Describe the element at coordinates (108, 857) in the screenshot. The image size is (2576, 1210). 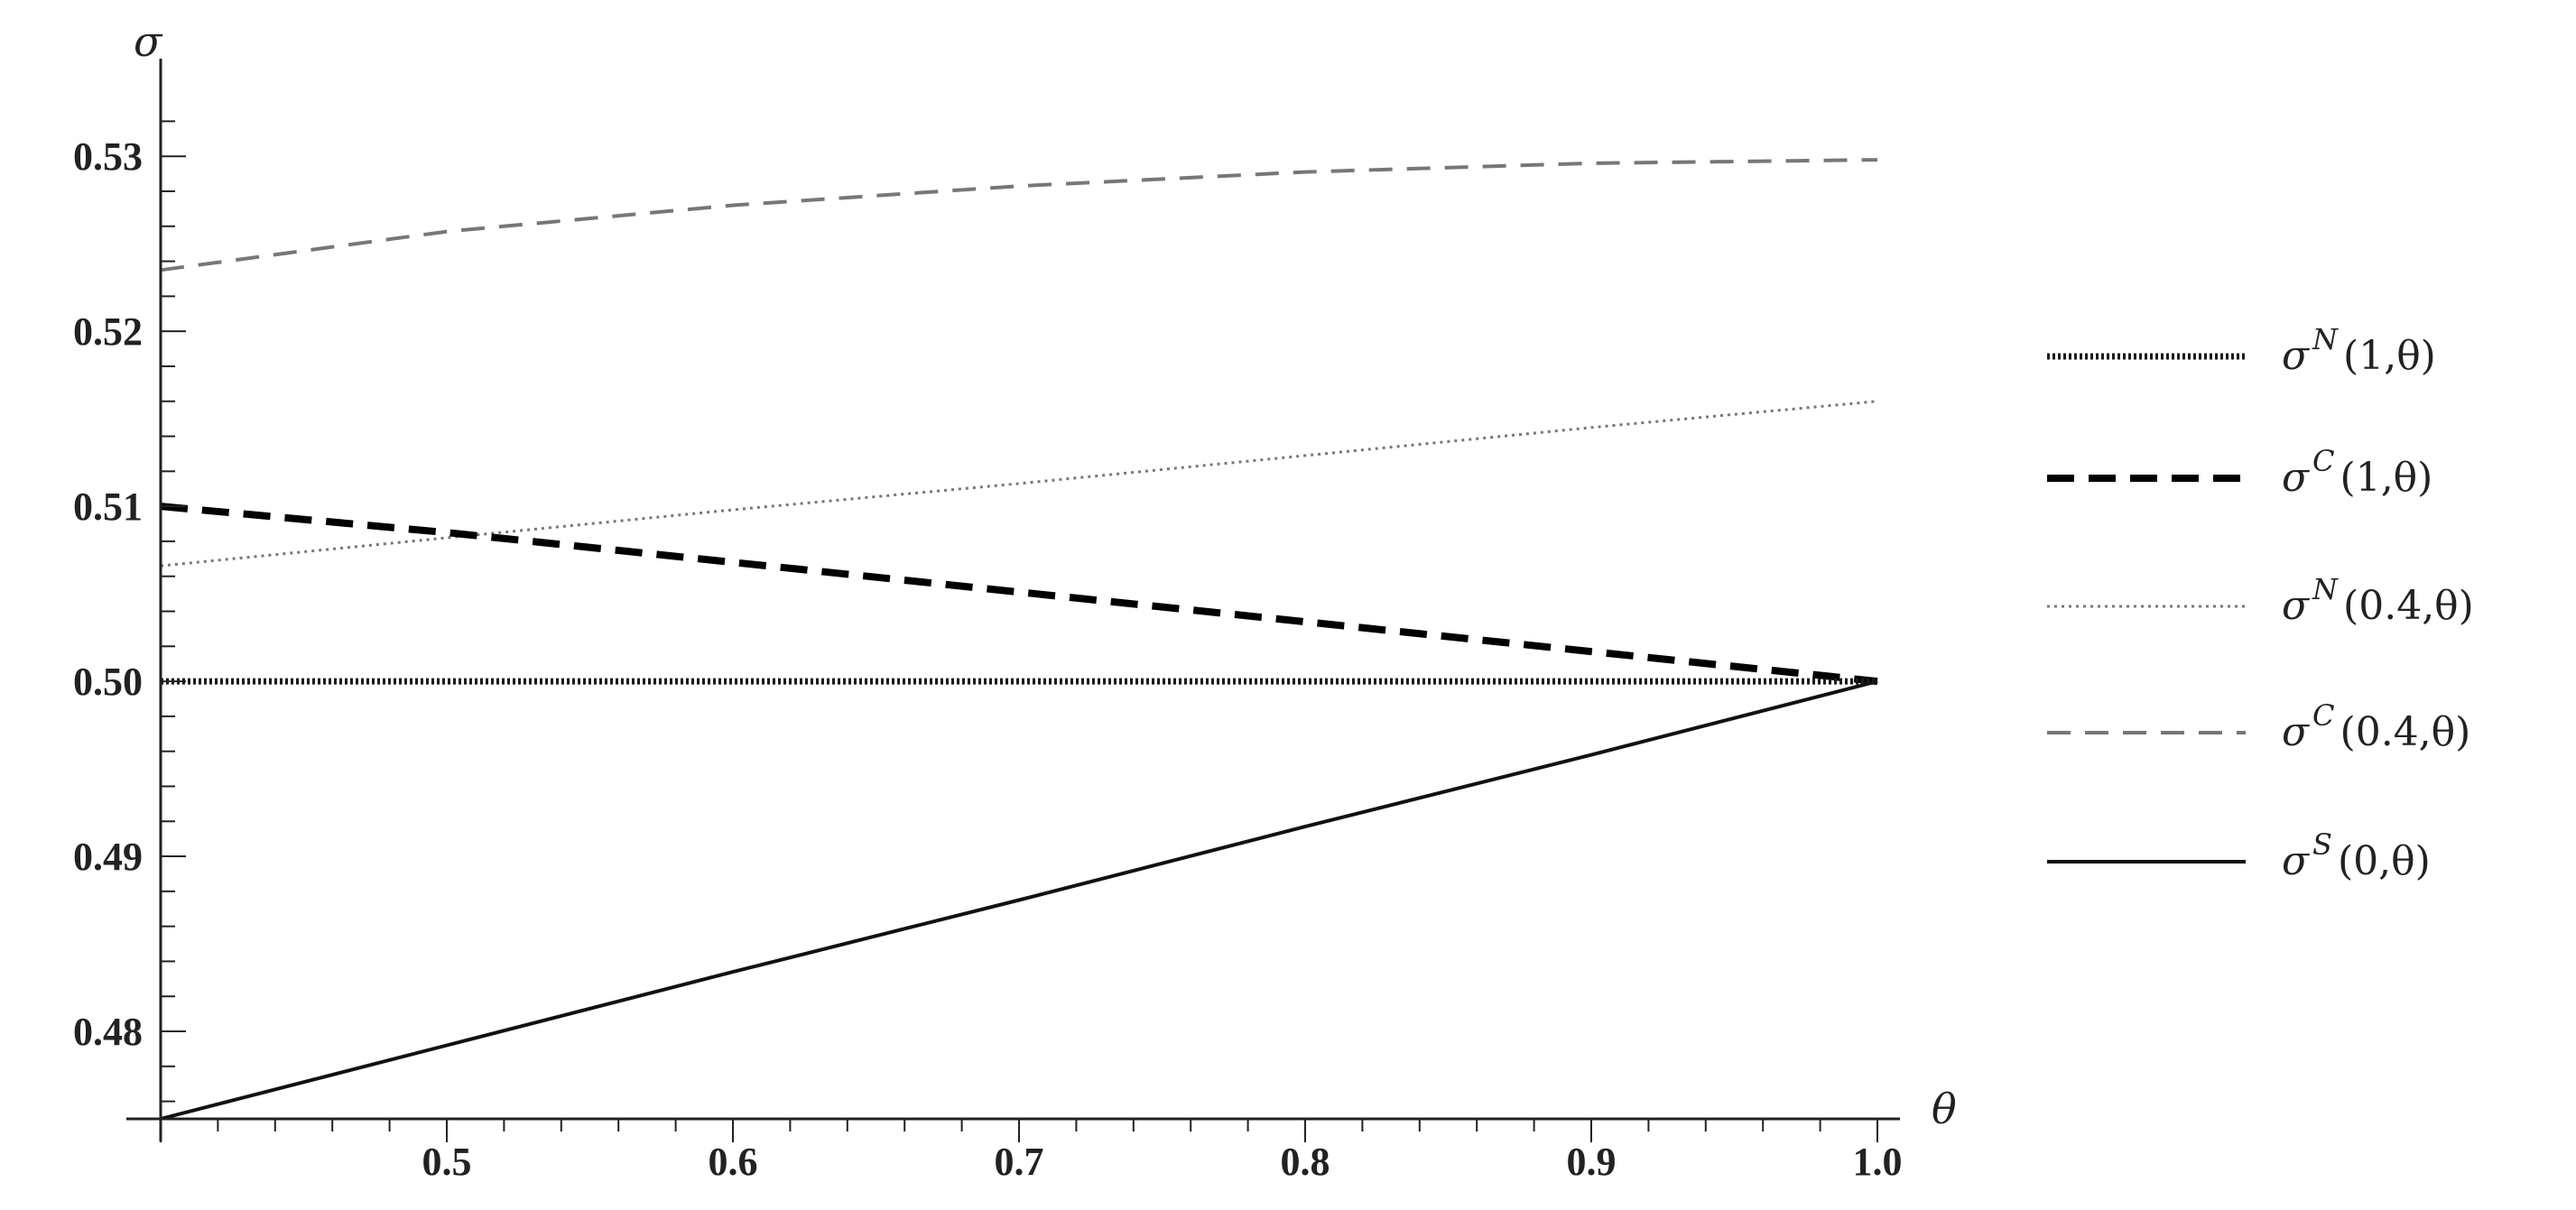
I see `y-tick-label: 0.49` at that location.